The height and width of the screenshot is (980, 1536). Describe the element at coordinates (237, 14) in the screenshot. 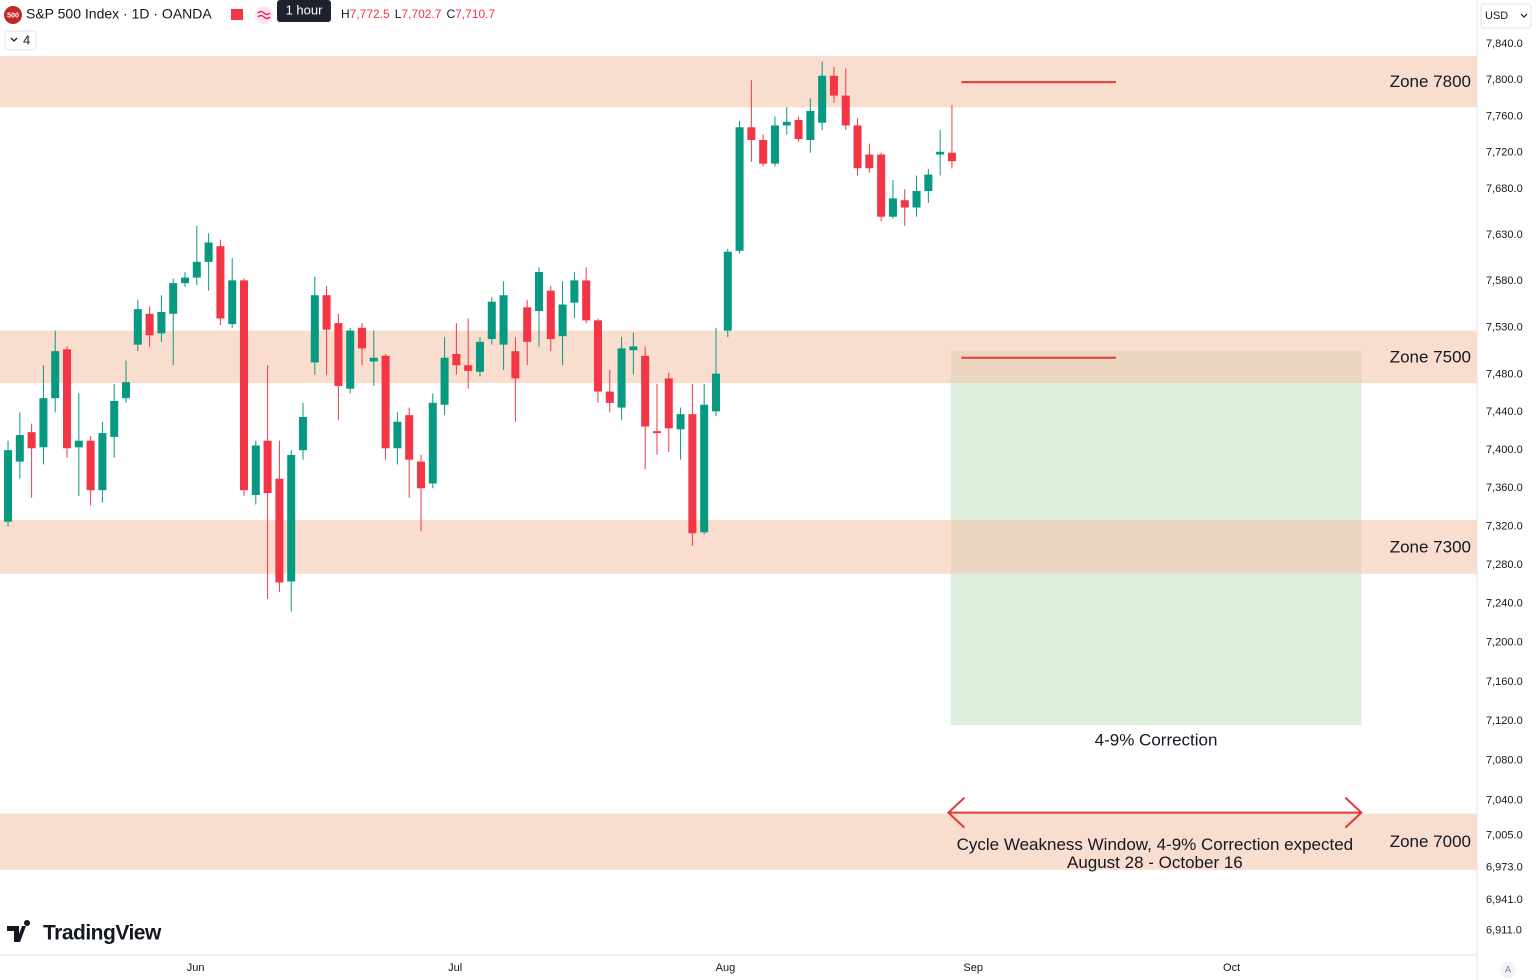

I see `flag-icon` at that location.